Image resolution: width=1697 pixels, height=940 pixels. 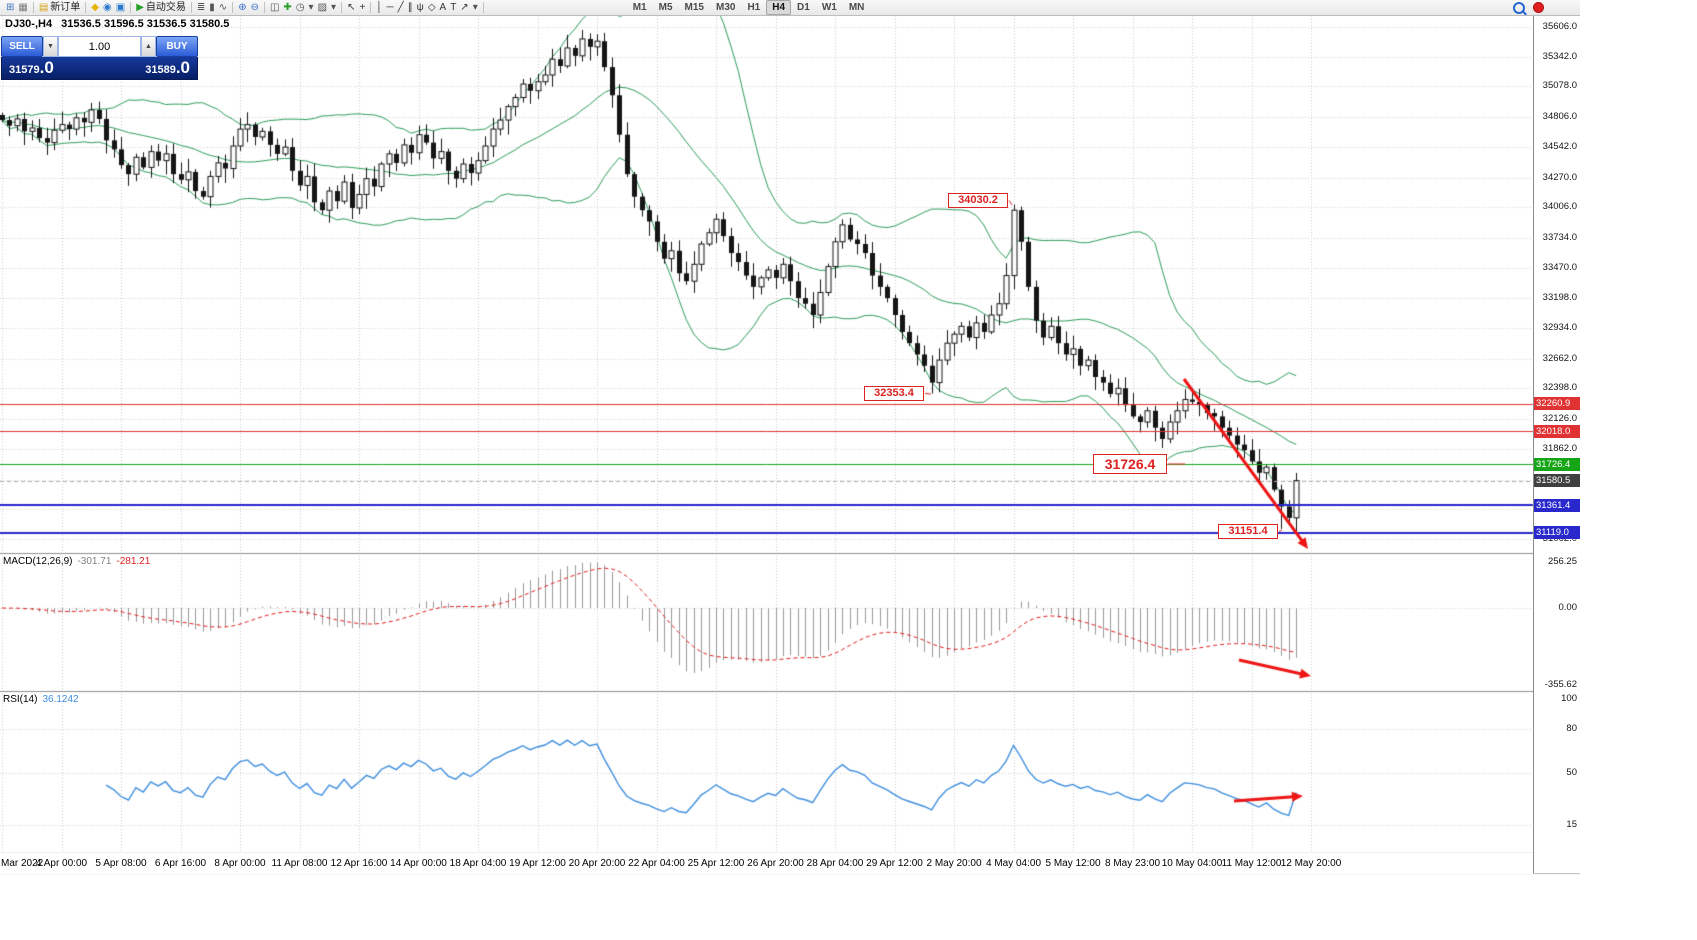 What do you see at coordinates (10, 8) in the screenshot?
I see `new-chart-icon: ⊞` at bounding box center [10, 8].